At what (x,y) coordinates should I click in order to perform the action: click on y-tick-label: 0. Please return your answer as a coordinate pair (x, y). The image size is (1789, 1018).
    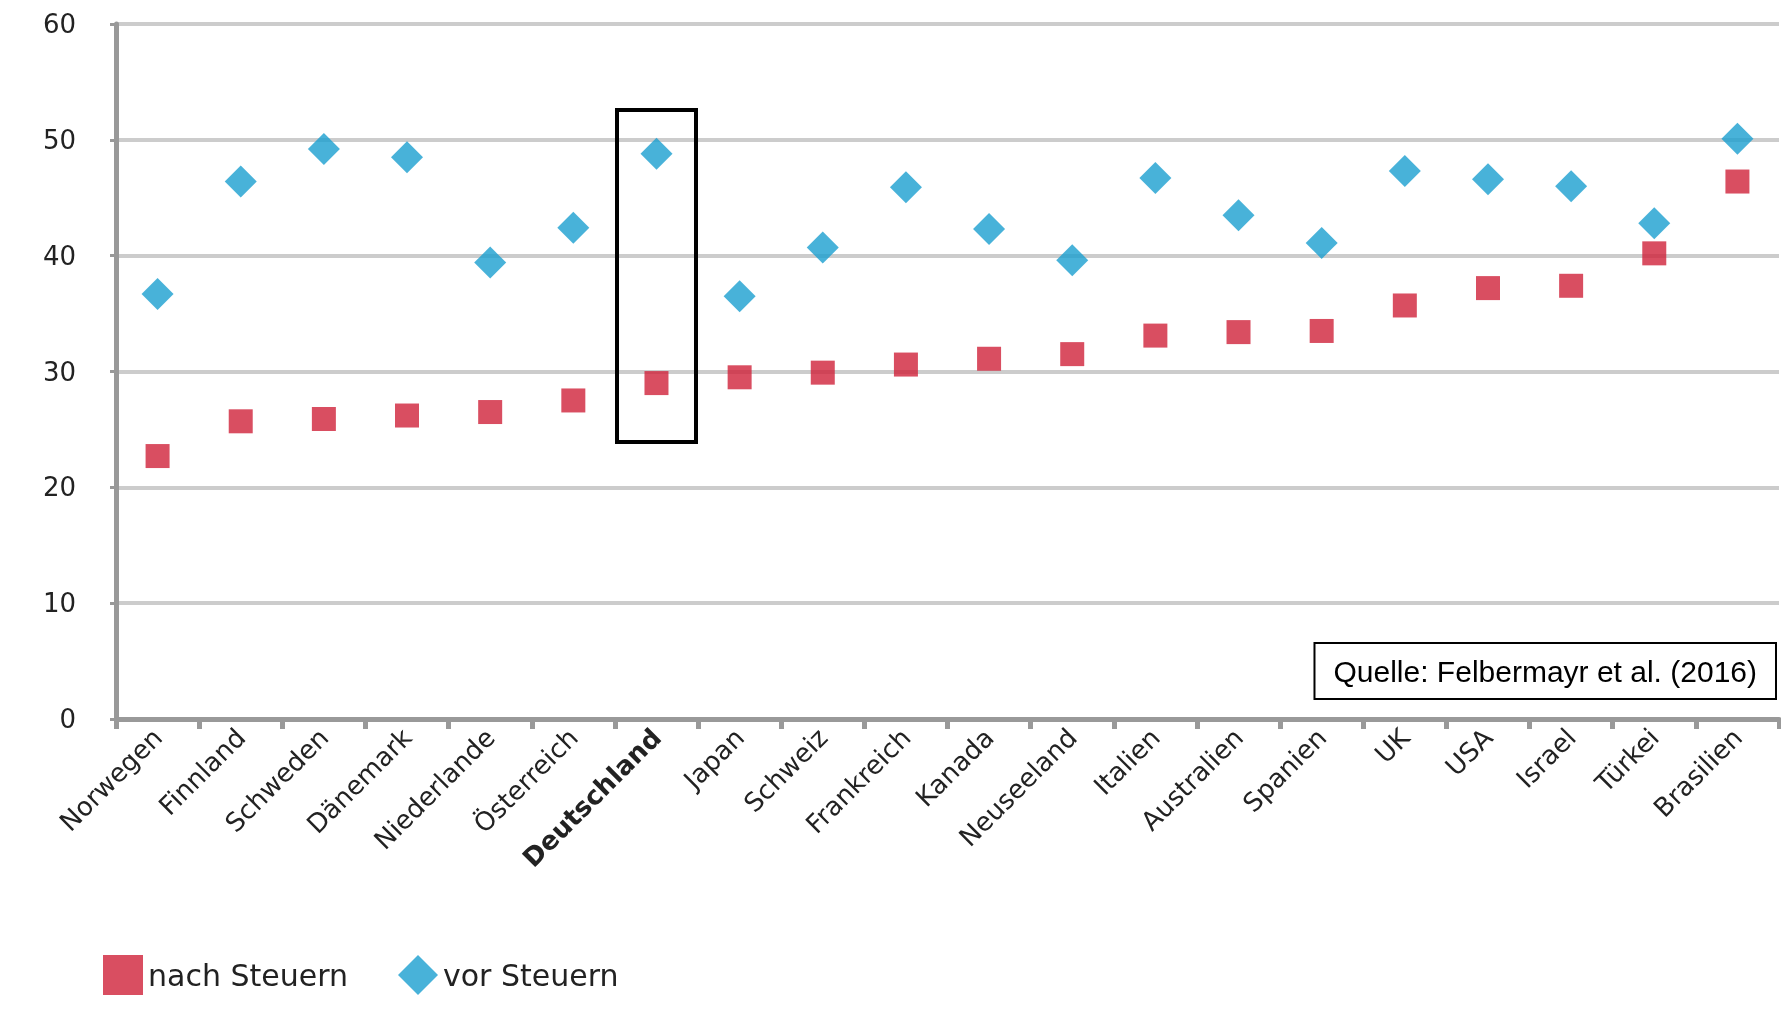
    Looking at the image, I should click on (67, 719).